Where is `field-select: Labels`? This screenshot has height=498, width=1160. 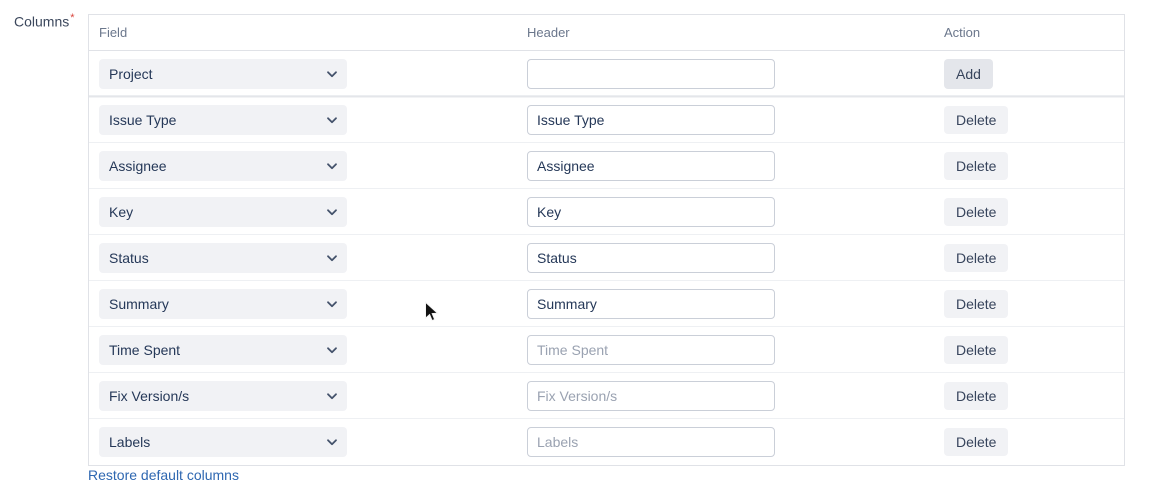
field-select: Labels is located at coordinates (223, 442).